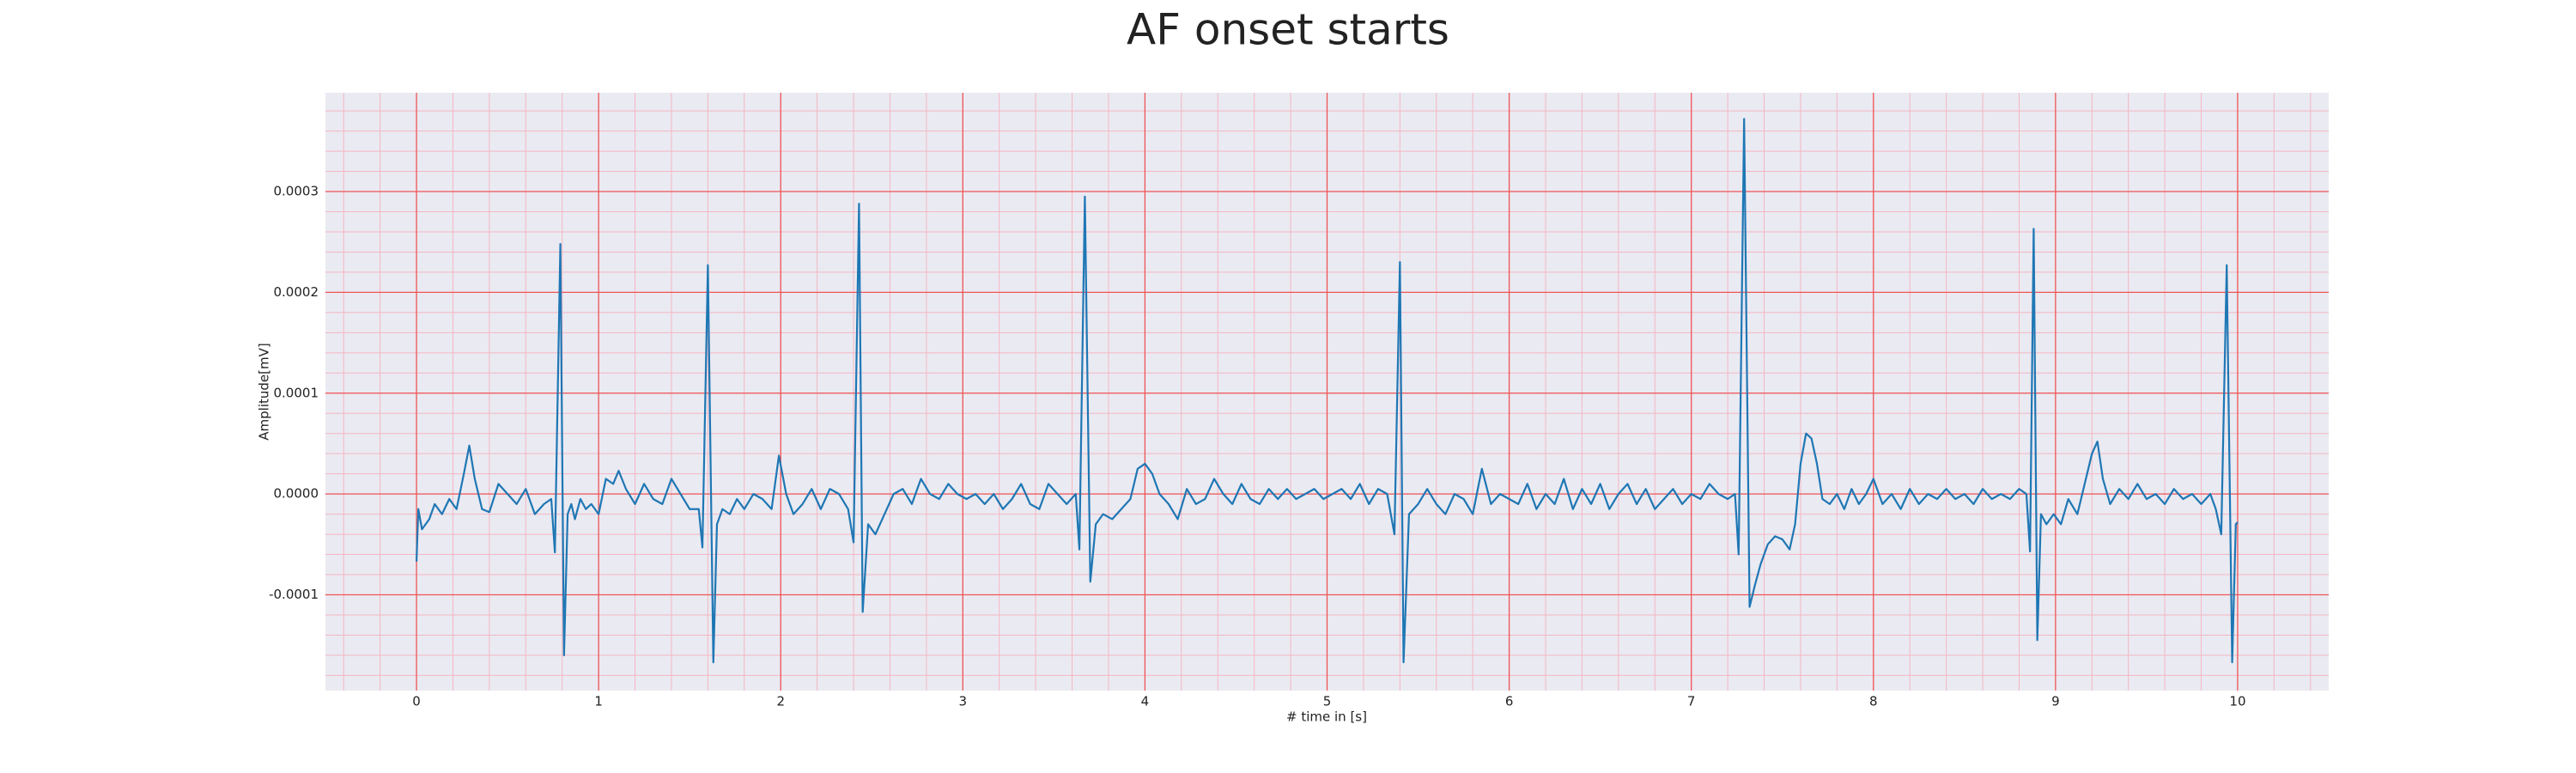  I want to click on y-tick-label: 0.0001, so click(296, 392).